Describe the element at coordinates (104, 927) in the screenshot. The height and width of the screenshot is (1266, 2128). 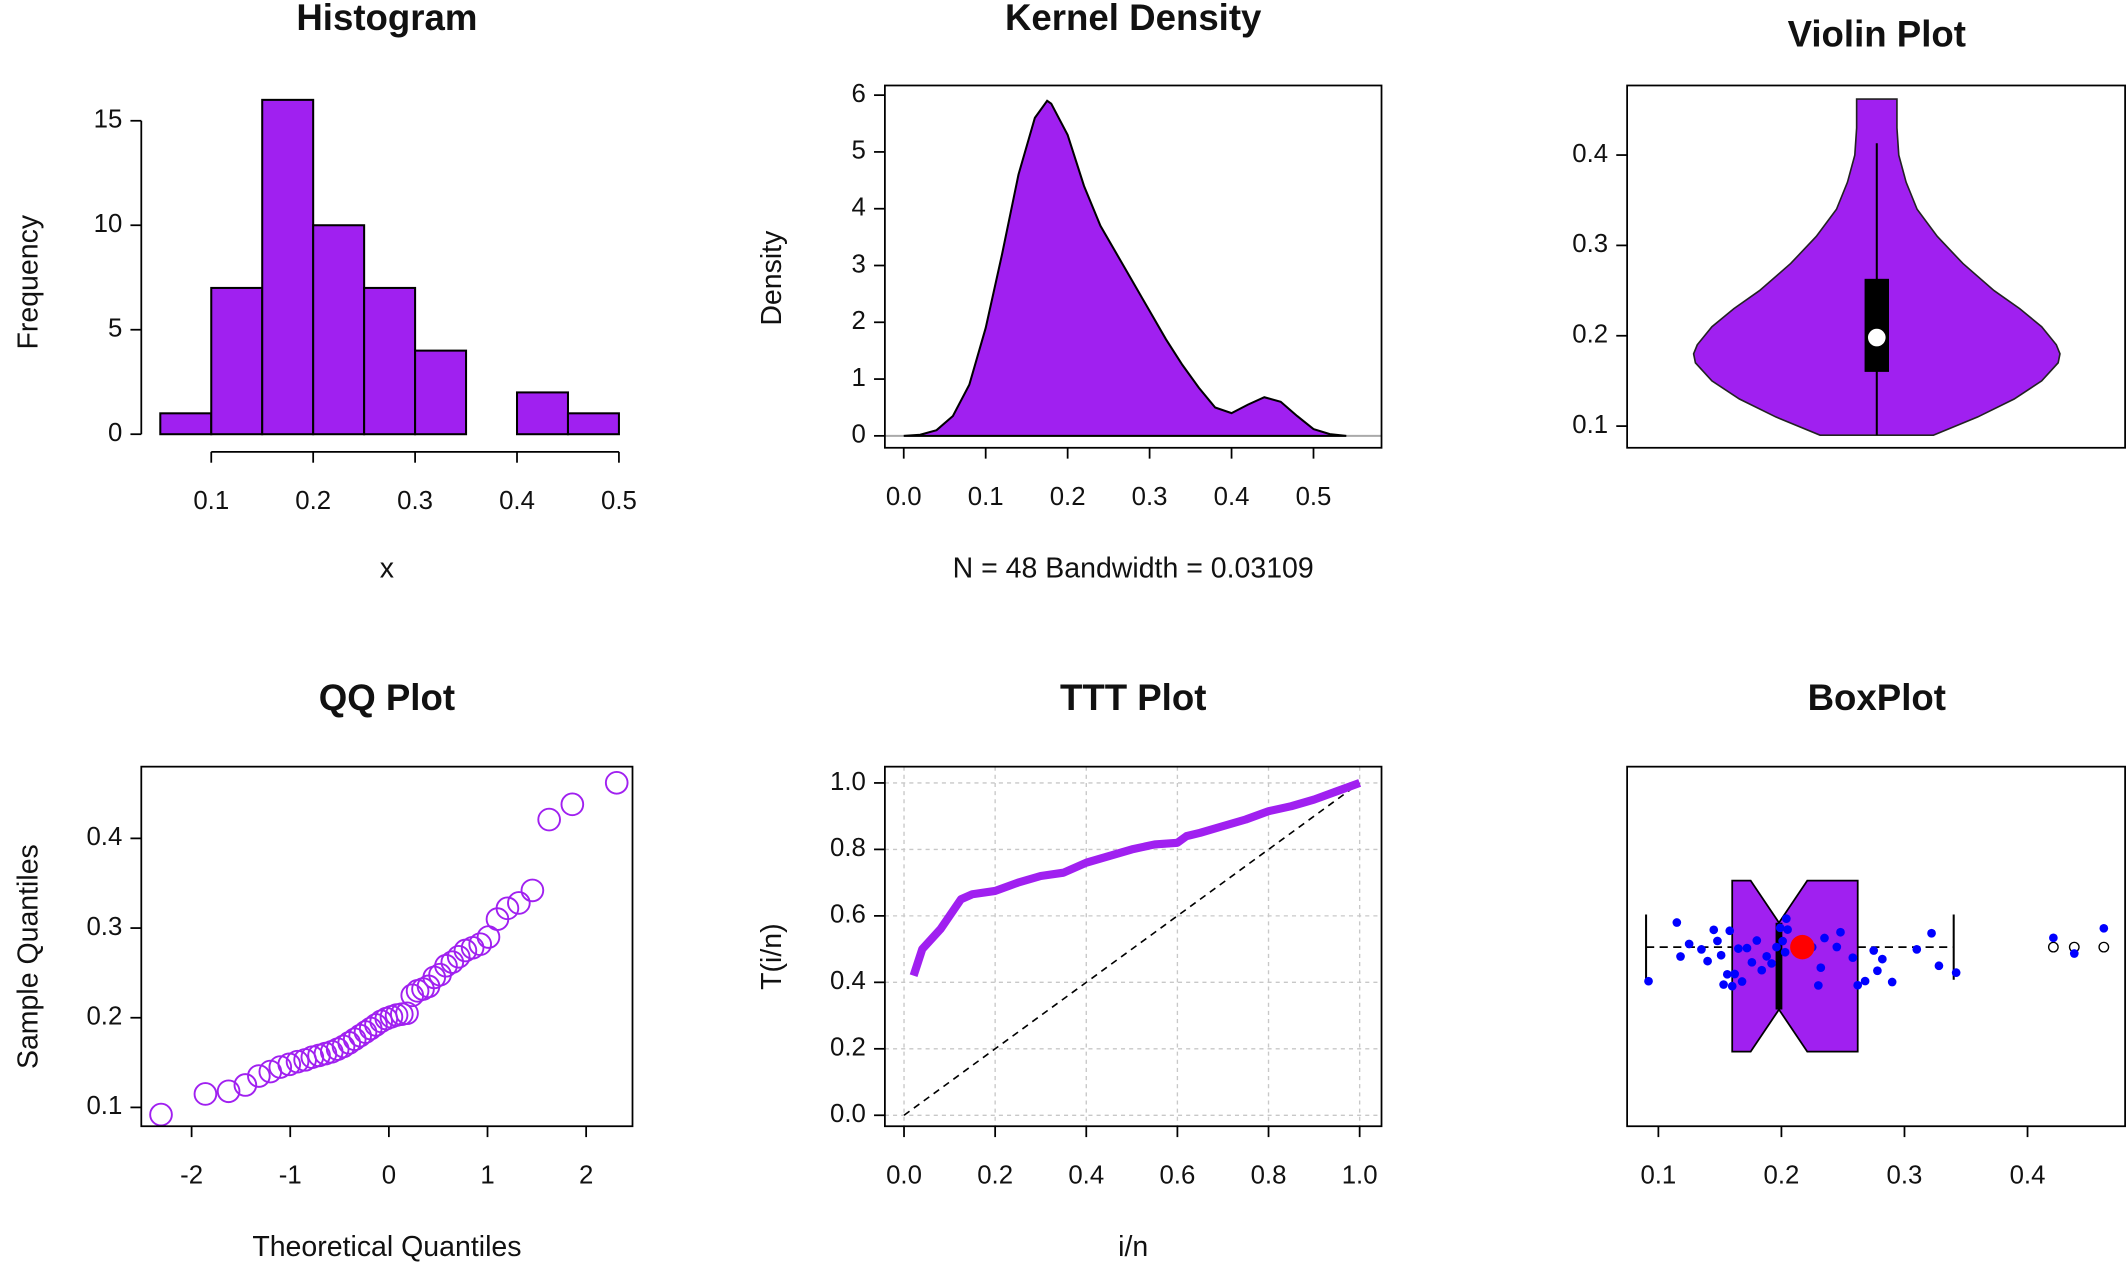
I see `y-tick-label: 0.3` at that location.